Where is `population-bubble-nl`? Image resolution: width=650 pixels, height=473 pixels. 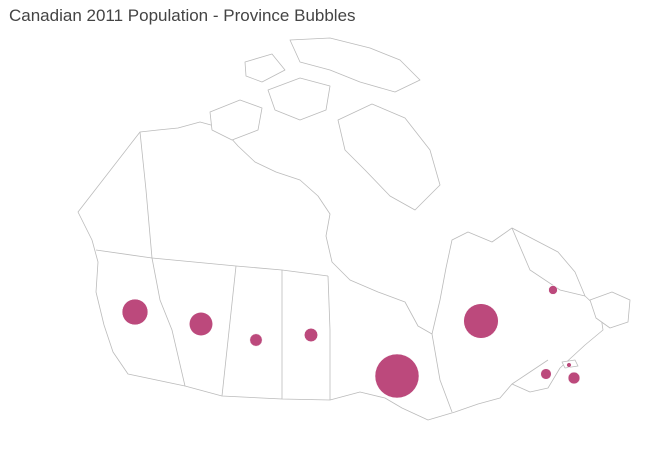
population-bubble-nl is located at coordinates (553, 290).